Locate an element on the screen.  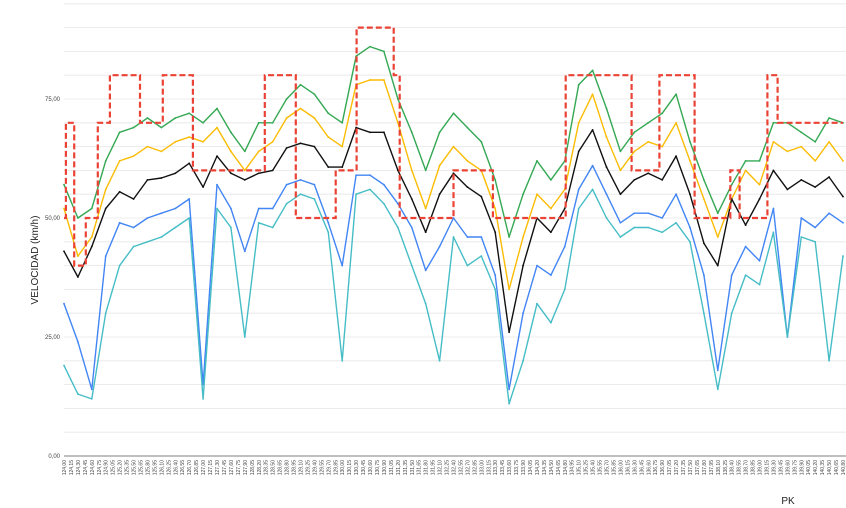
x-tick-label: 129,55 is located at coordinates (322, 468).